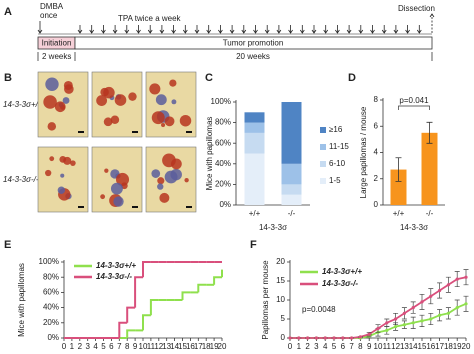 The height and width of the screenshot is (354, 474). I want to click on y-axis-label: Mice with papillomas, so click(209, 154).